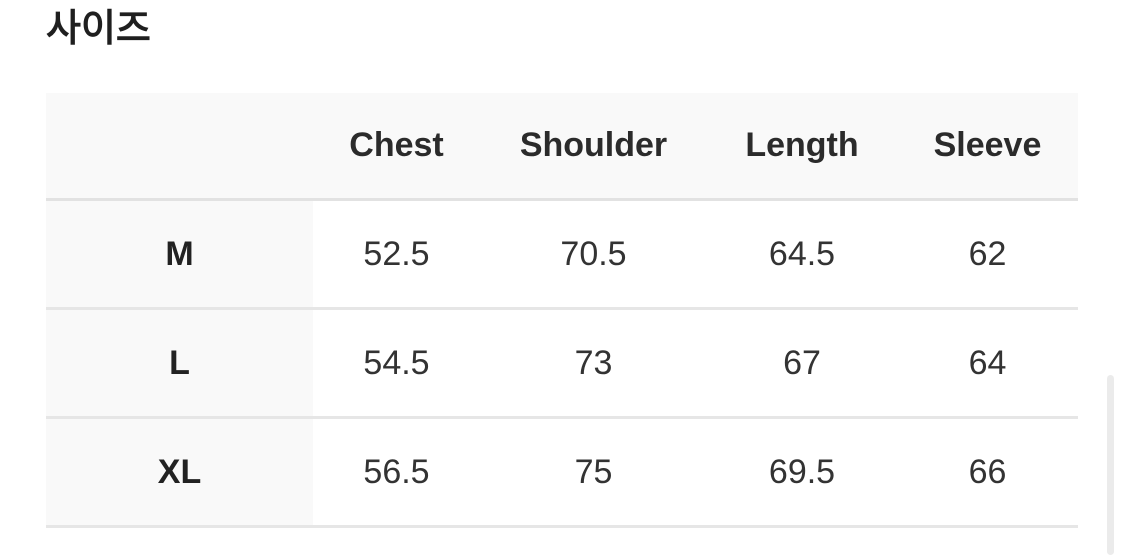  What do you see at coordinates (179, 472) in the screenshot?
I see `size-label: XL` at bounding box center [179, 472].